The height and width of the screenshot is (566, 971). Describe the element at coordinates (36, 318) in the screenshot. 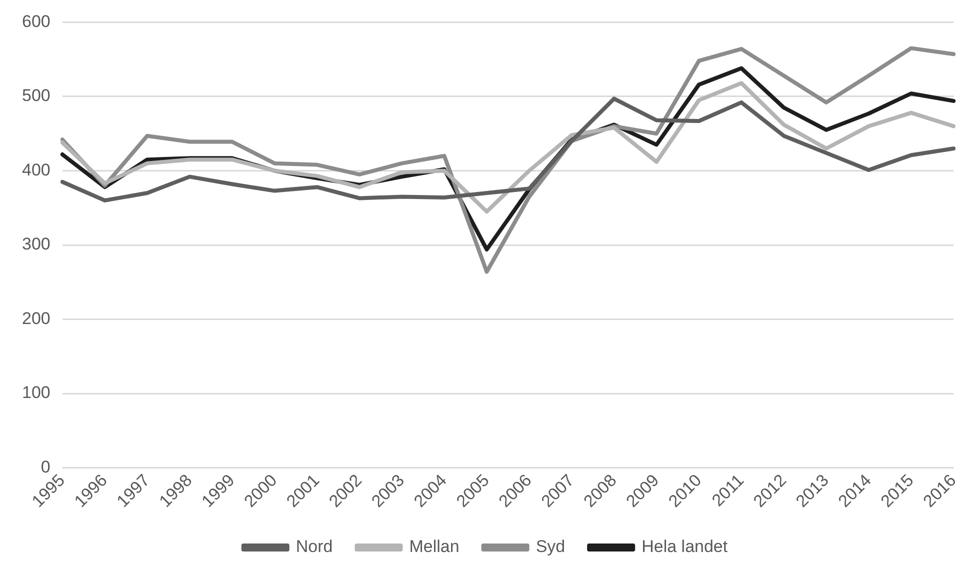

I see `y-tick-label: 200` at that location.